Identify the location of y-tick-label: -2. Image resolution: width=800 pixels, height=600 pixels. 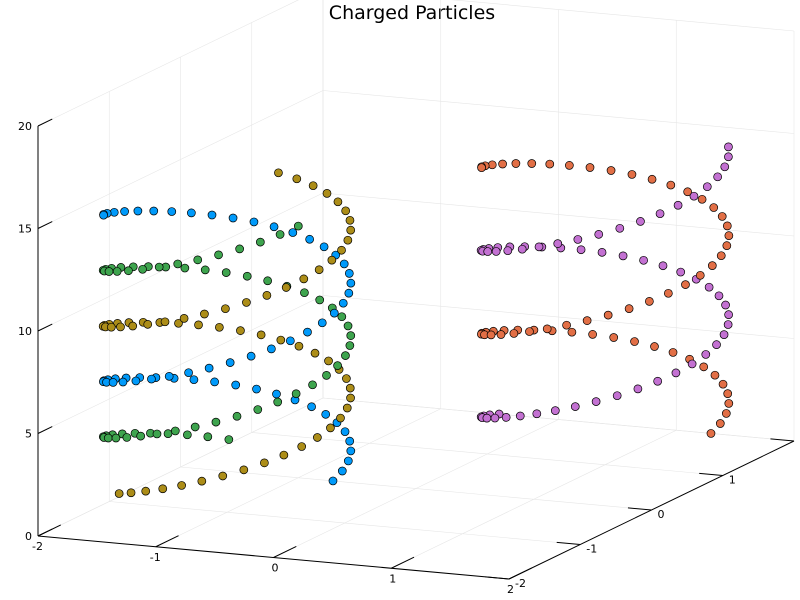
(520, 583).